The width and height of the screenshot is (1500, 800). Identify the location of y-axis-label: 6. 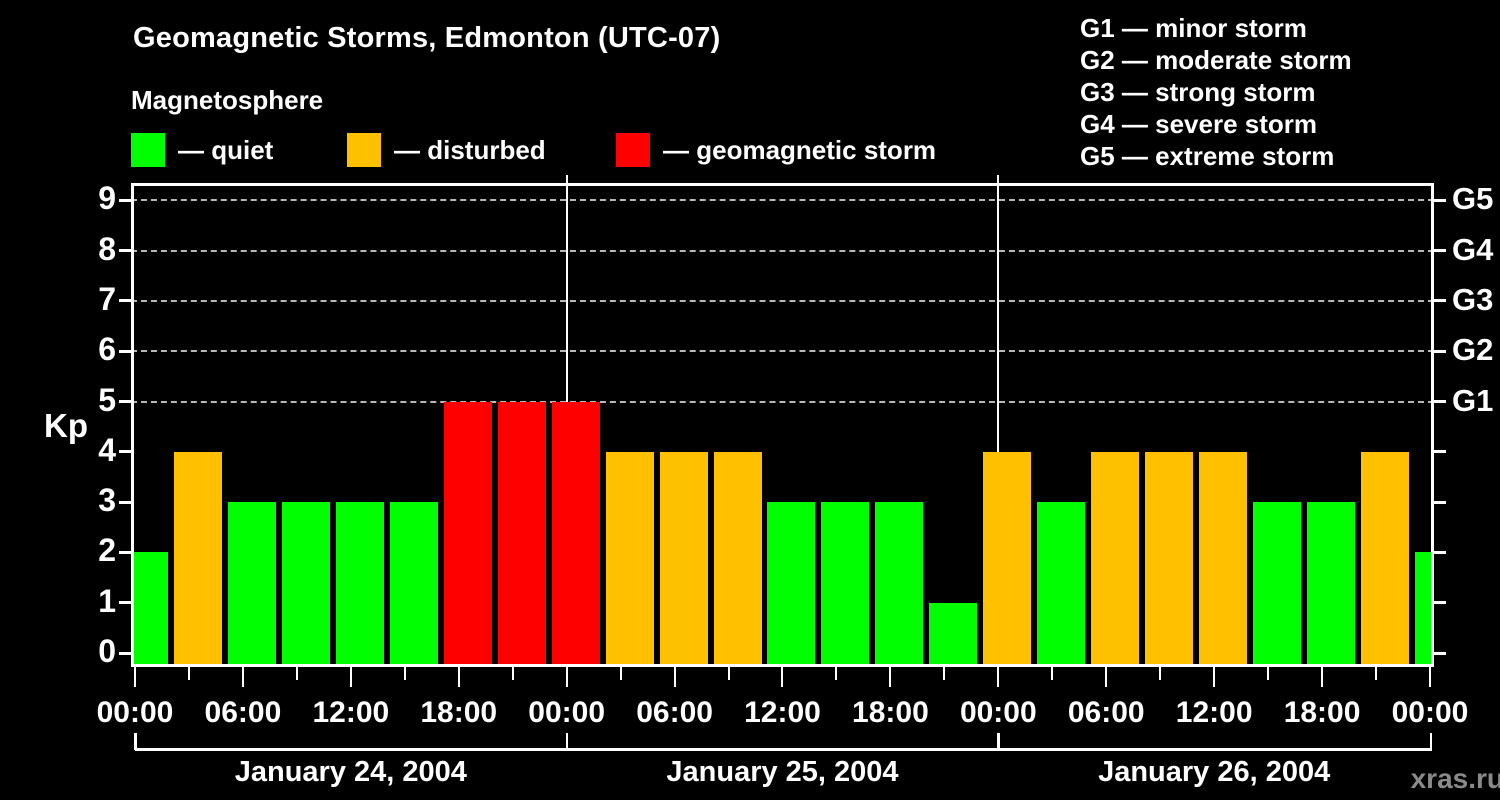
(107, 349).